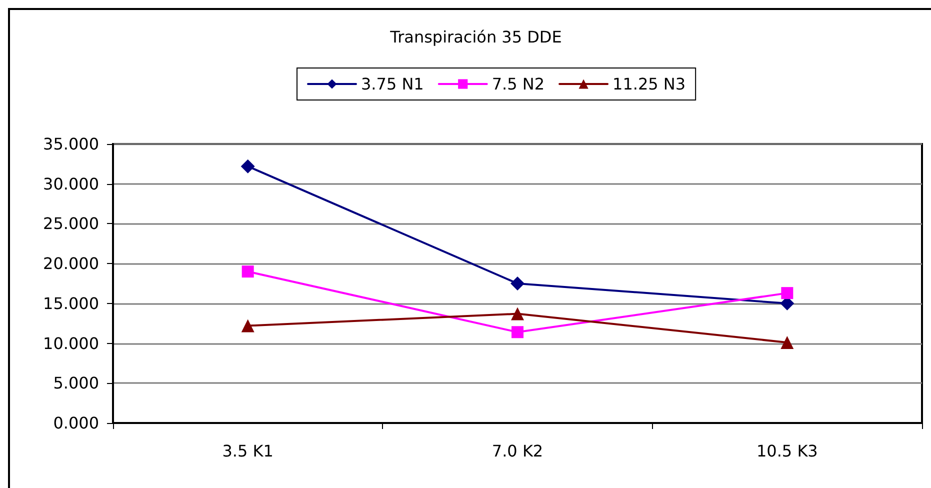 The image size is (931, 488). What do you see at coordinates (518, 451) in the screenshot?
I see `x-tick-label: 7.0 K2` at bounding box center [518, 451].